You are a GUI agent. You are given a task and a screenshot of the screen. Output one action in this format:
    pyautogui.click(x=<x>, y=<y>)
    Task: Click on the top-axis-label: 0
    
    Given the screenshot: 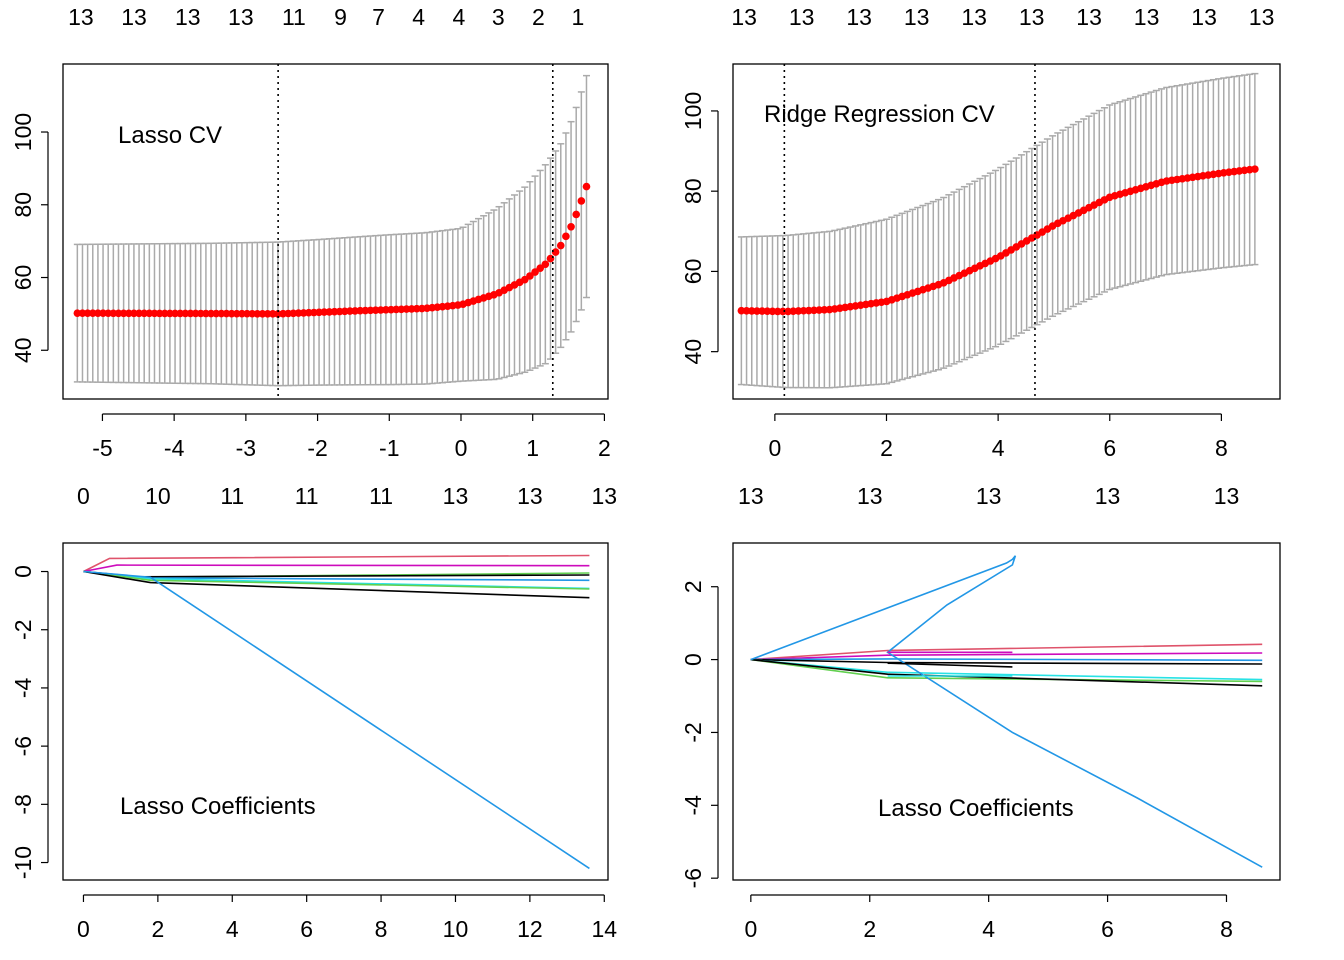 What is the action you would take?
    pyautogui.click(x=83, y=496)
    